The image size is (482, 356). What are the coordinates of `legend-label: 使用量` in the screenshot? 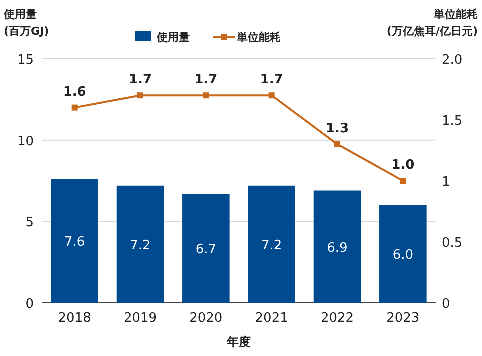 It's located at (173, 37).